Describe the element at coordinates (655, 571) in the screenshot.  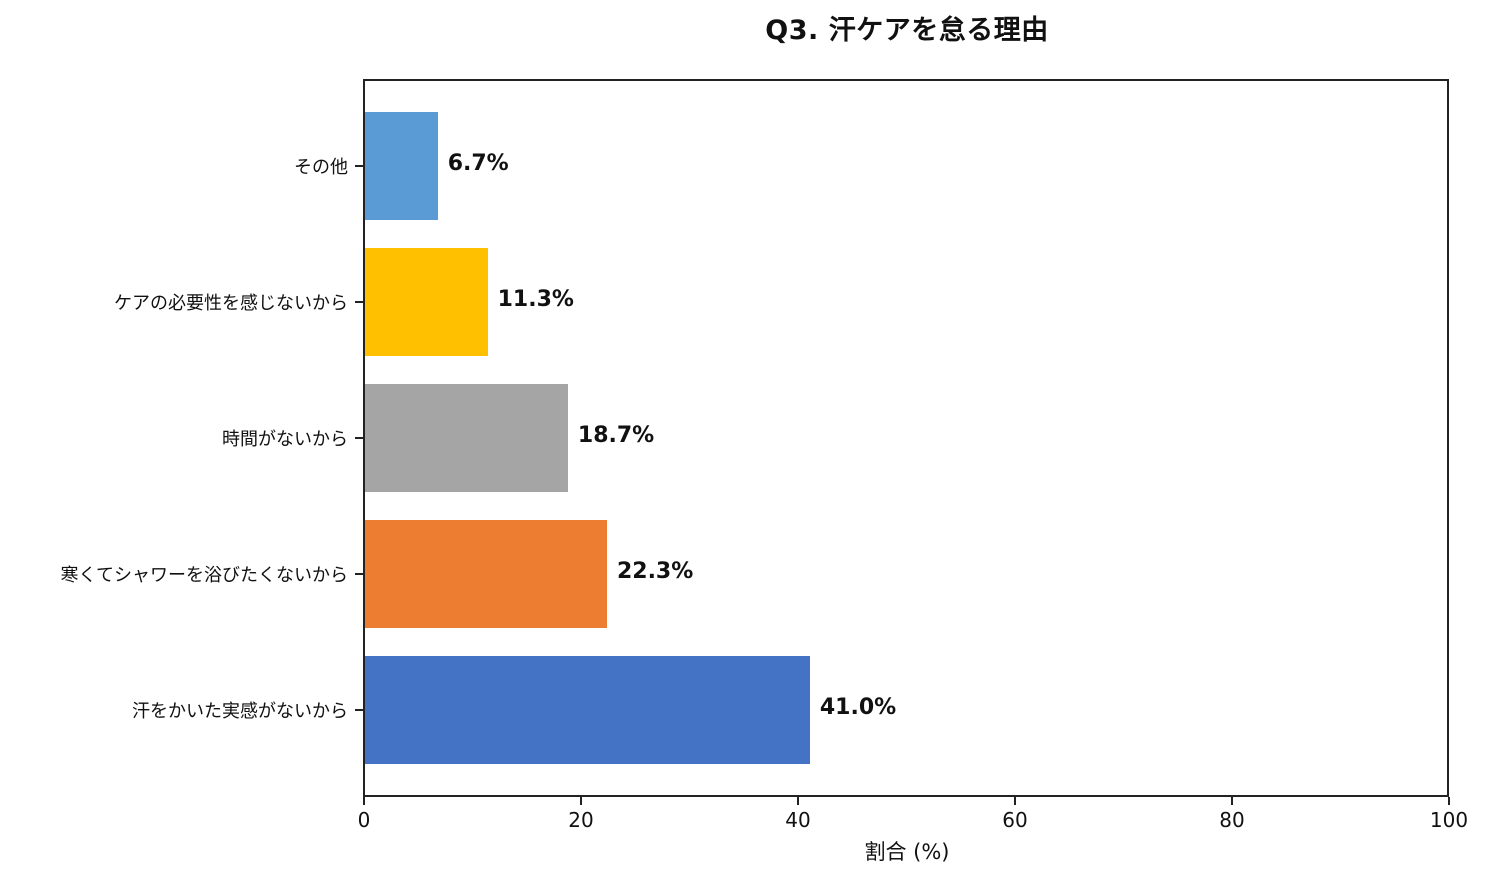
I see `bar-value-label: 22.3%` at that location.